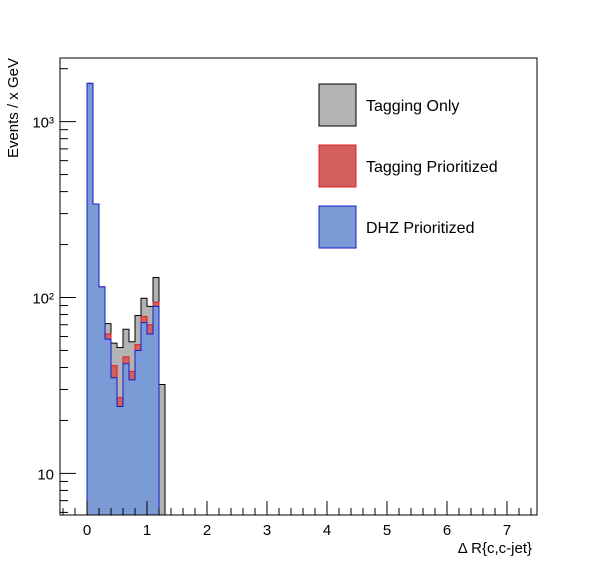  I want to click on y-axis-label: Events / x GeV, so click(13, 108).